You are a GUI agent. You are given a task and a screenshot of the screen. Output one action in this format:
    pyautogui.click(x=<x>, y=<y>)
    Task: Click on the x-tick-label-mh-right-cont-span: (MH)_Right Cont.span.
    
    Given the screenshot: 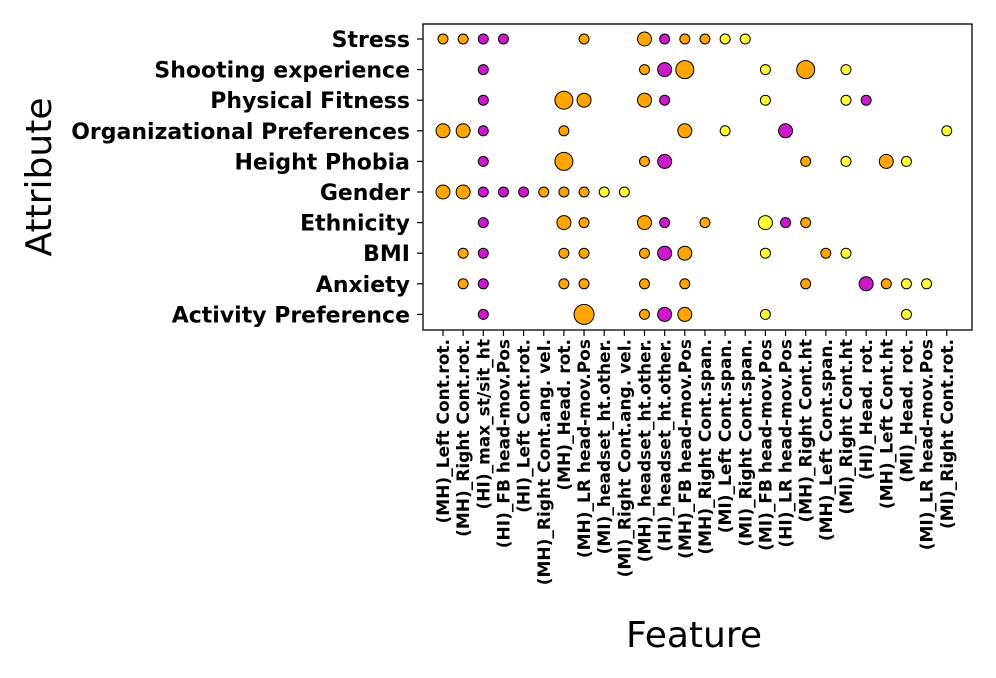 What is the action you would take?
    pyautogui.click(x=706, y=447)
    